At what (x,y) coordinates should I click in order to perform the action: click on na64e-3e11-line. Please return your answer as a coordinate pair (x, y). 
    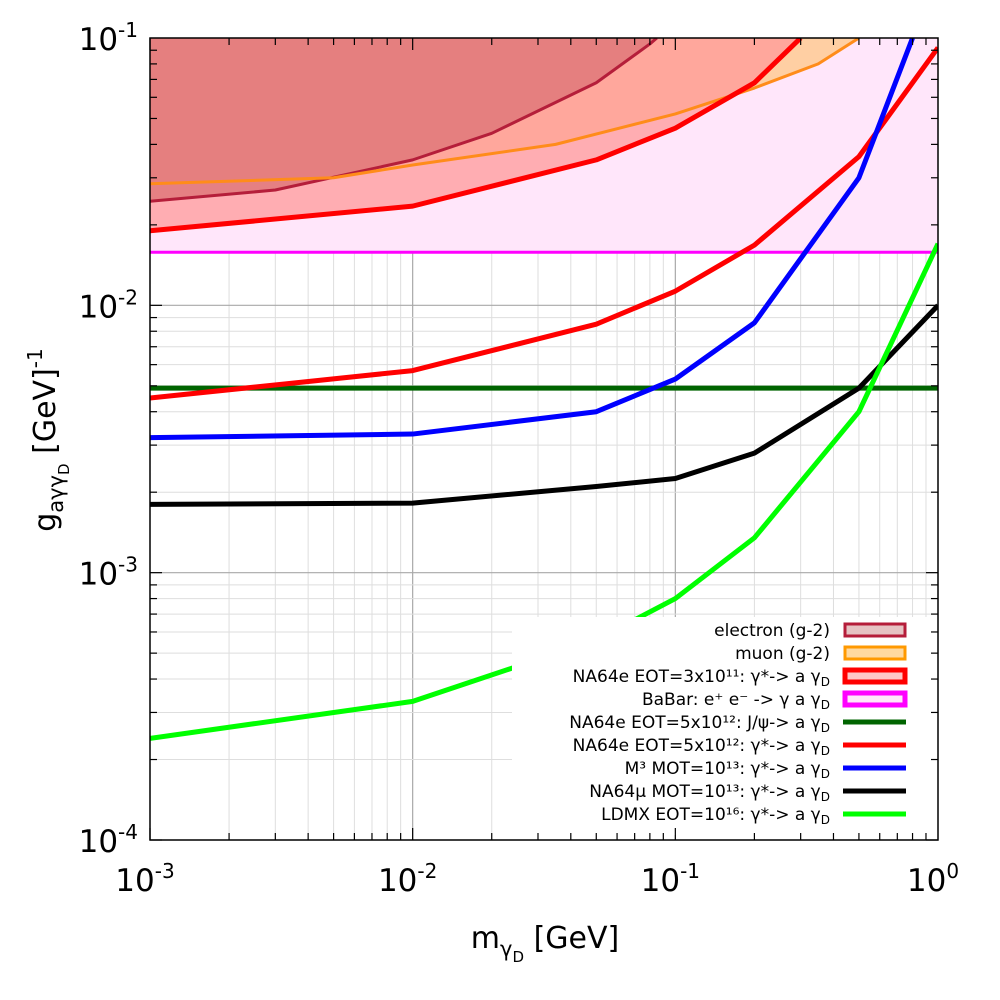
    Looking at the image, I should click on (476, 136).